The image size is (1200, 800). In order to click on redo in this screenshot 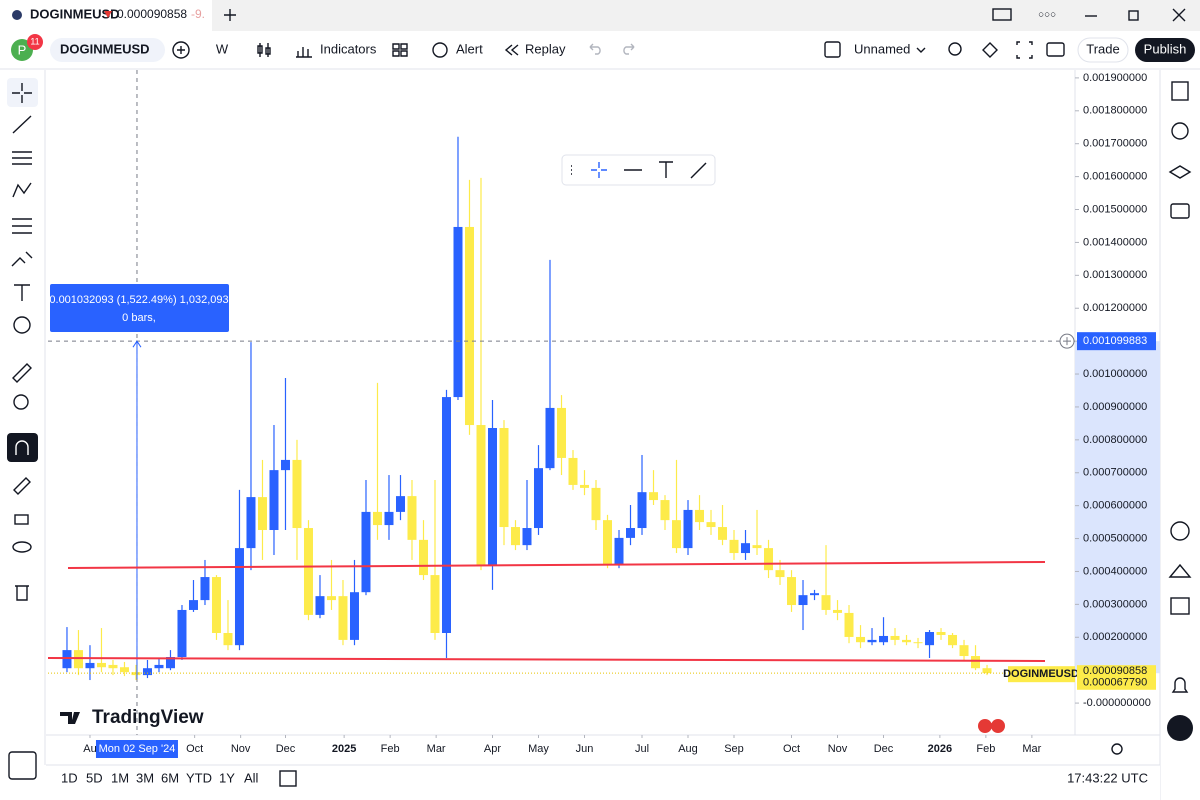, I will do `click(629, 49)`.